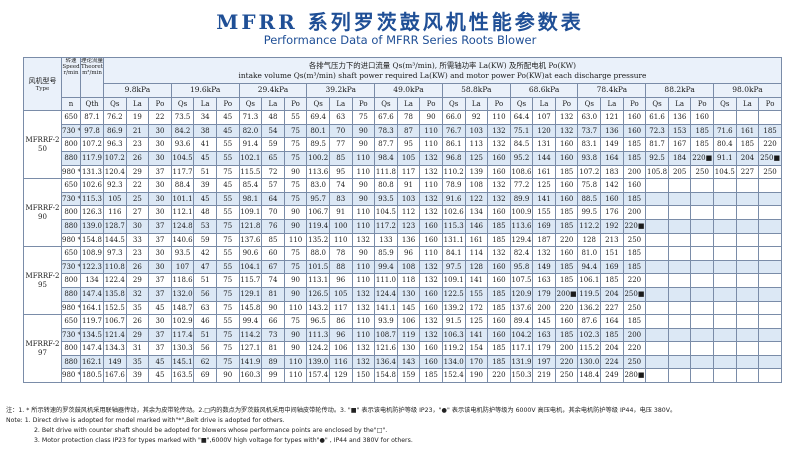 This screenshot has width=800, height=459. Describe the element at coordinates (363, 335) in the screenshot. I see `value-cell: 110` at that location.